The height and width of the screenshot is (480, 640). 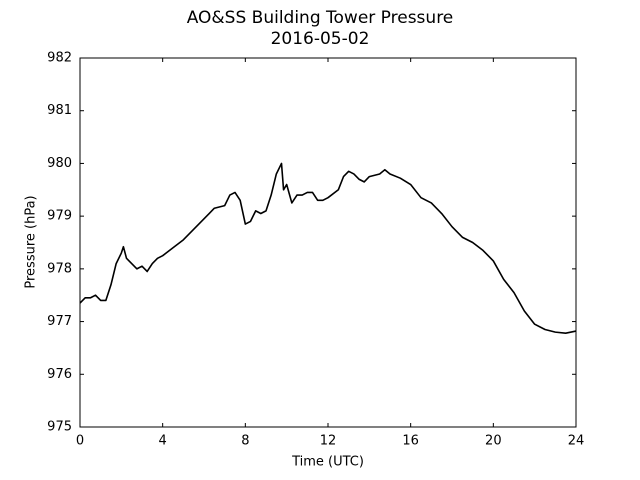 I want to click on chart-subtitle: 2016-05-02, so click(x=320, y=39).